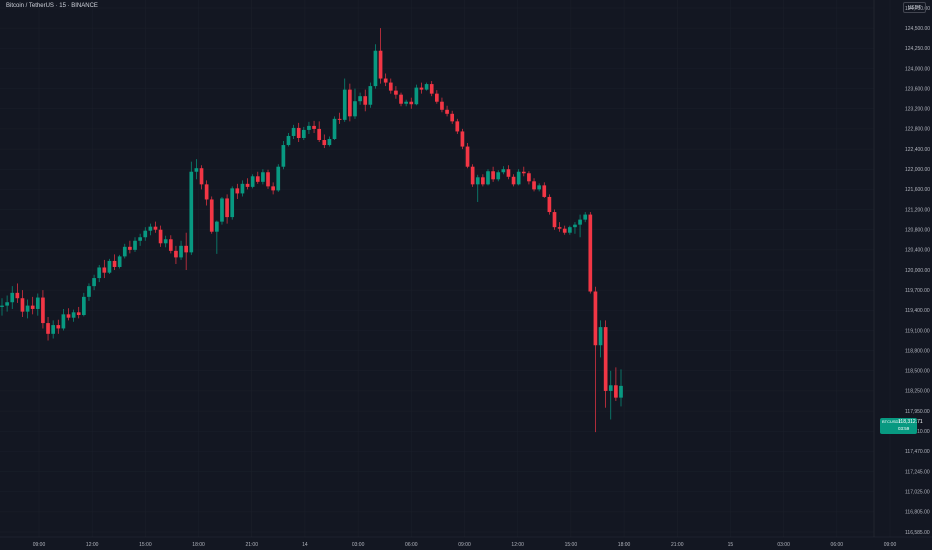 This screenshot has width=932, height=550. Describe the element at coordinates (52, 6) in the screenshot. I see `symbol-title: Bitcoin / TetherUS · 15 · BINANCE` at that location.